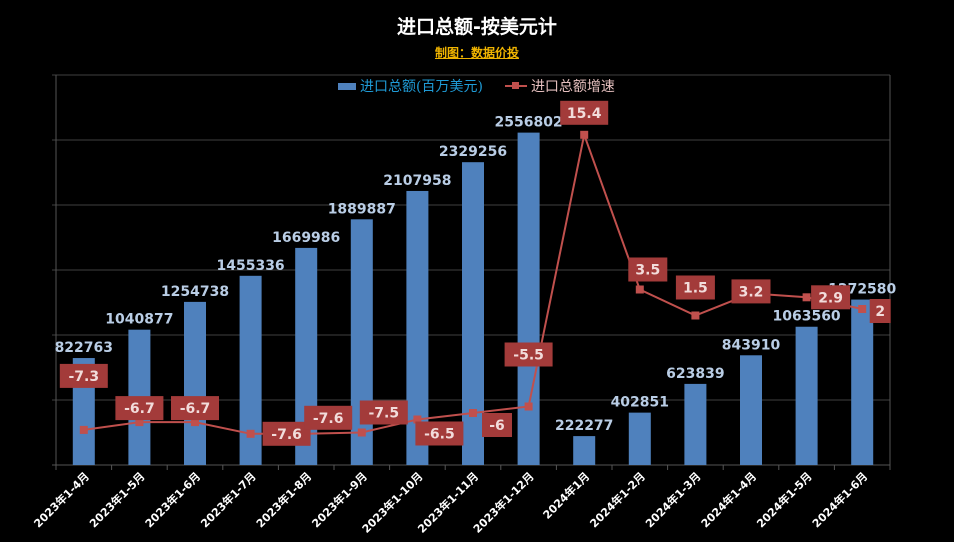 The image size is (954, 542). I want to click on x-tick-label: 2024年1月, so click(566, 495).